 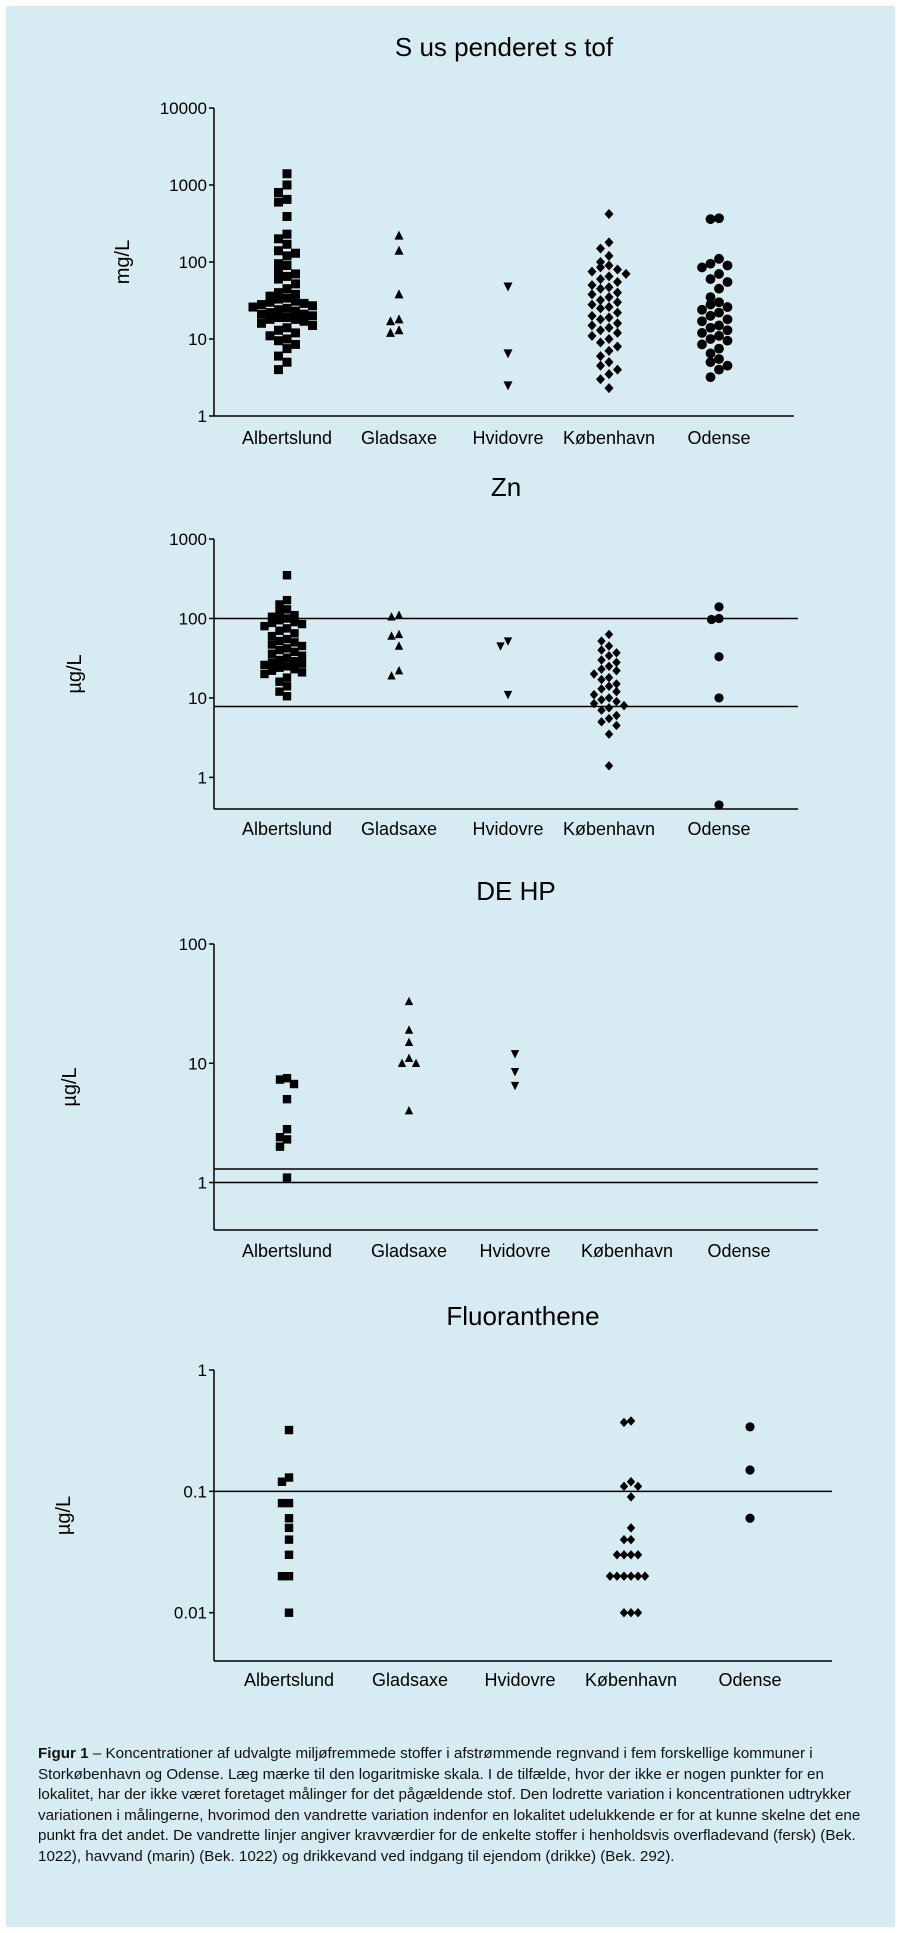 I want to click on category-label: København, so click(x=609, y=438).